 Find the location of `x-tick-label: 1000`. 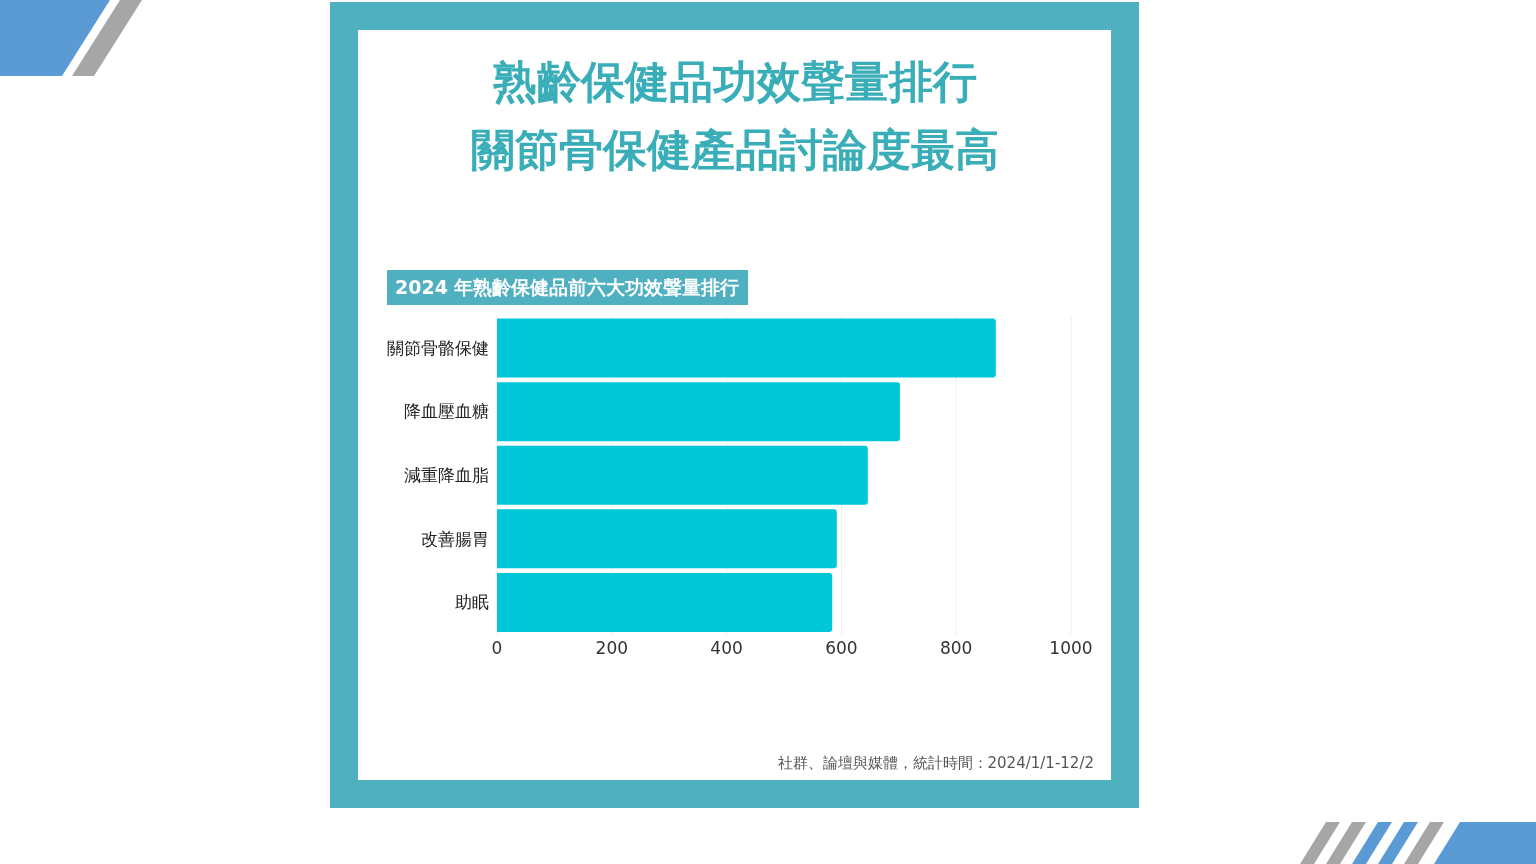

x-tick-label: 1000 is located at coordinates (1071, 648).